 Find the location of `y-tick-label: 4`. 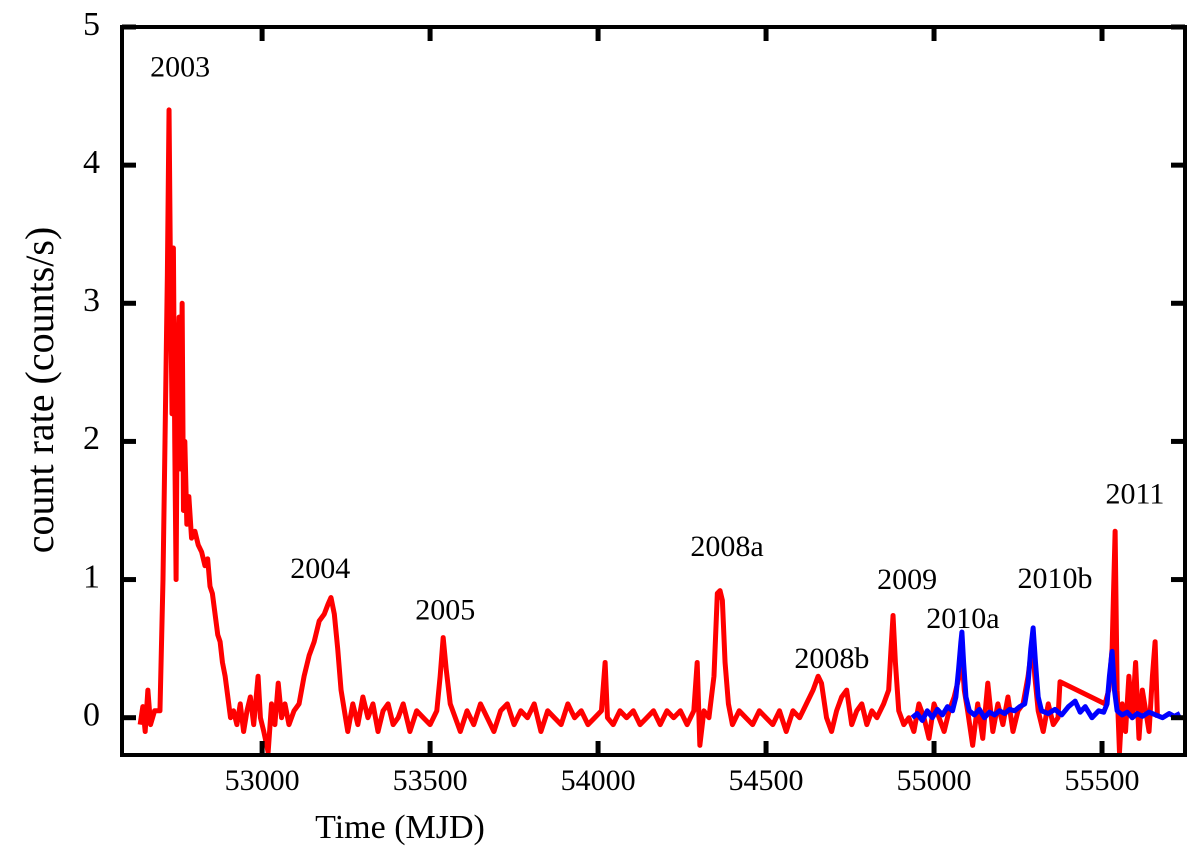

y-tick-label: 4 is located at coordinates (91, 162).